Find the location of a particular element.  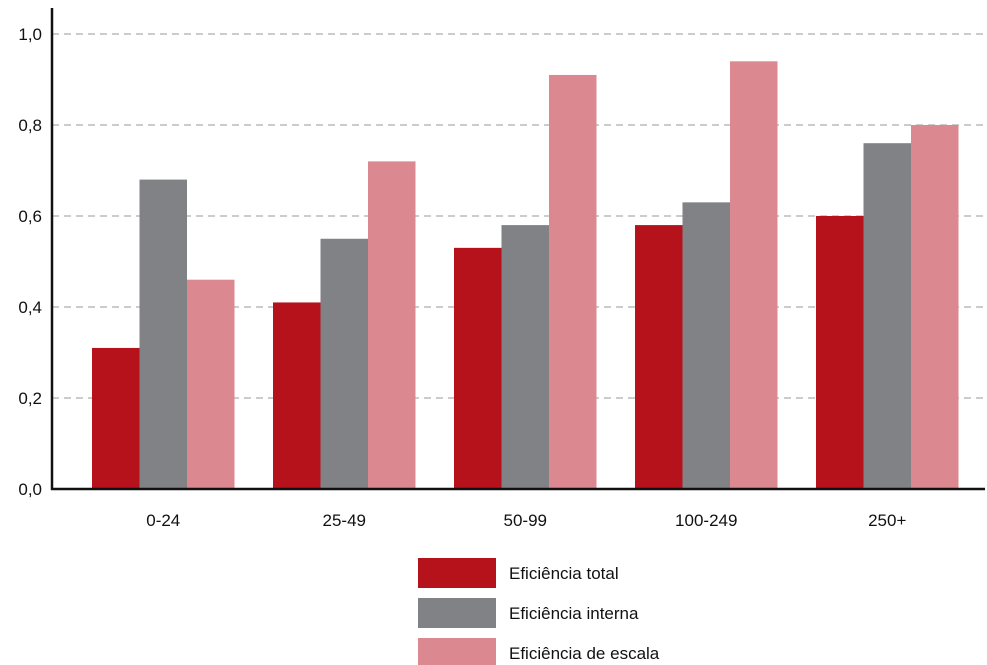

bar-50-99-escala is located at coordinates (573, 281).